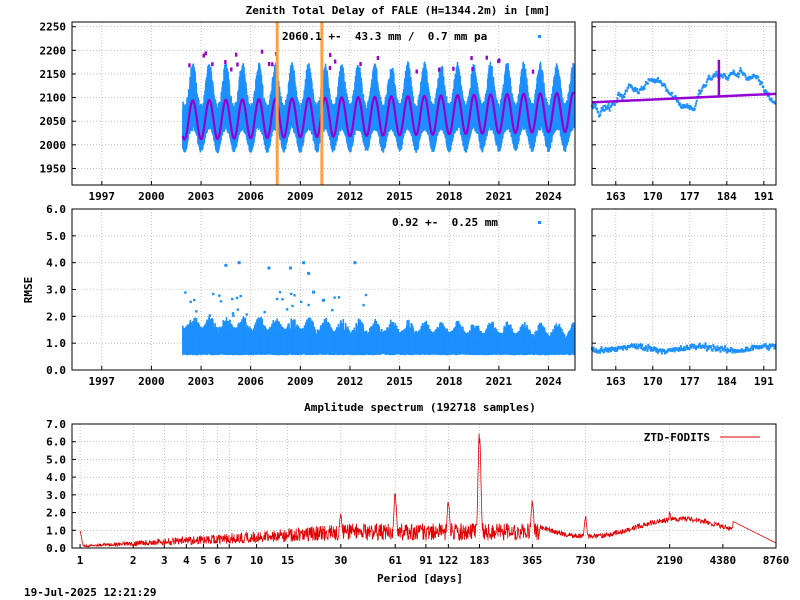 This screenshot has height=600, width=800. Describe the element at coordinates (56, 370) in the screenshot. I see `y-tick-label: 0.0` at that location.